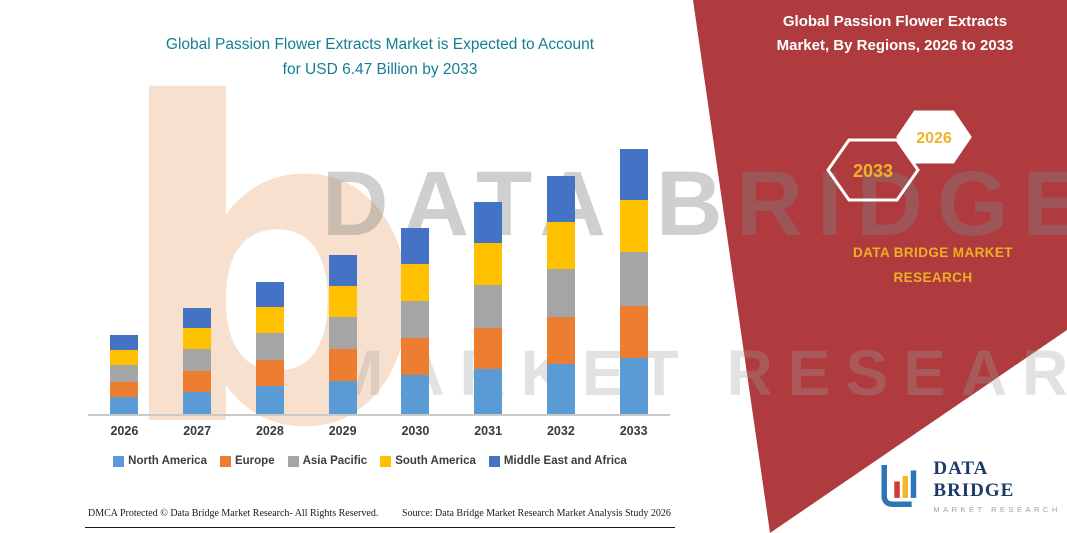 Image resolution: width=1067 pixels, height=533 pixels. Describe the element at coordinates (698, 373) in the screenshot. I see `watermark-text-line2: MARKET RESEARCH` at that location.